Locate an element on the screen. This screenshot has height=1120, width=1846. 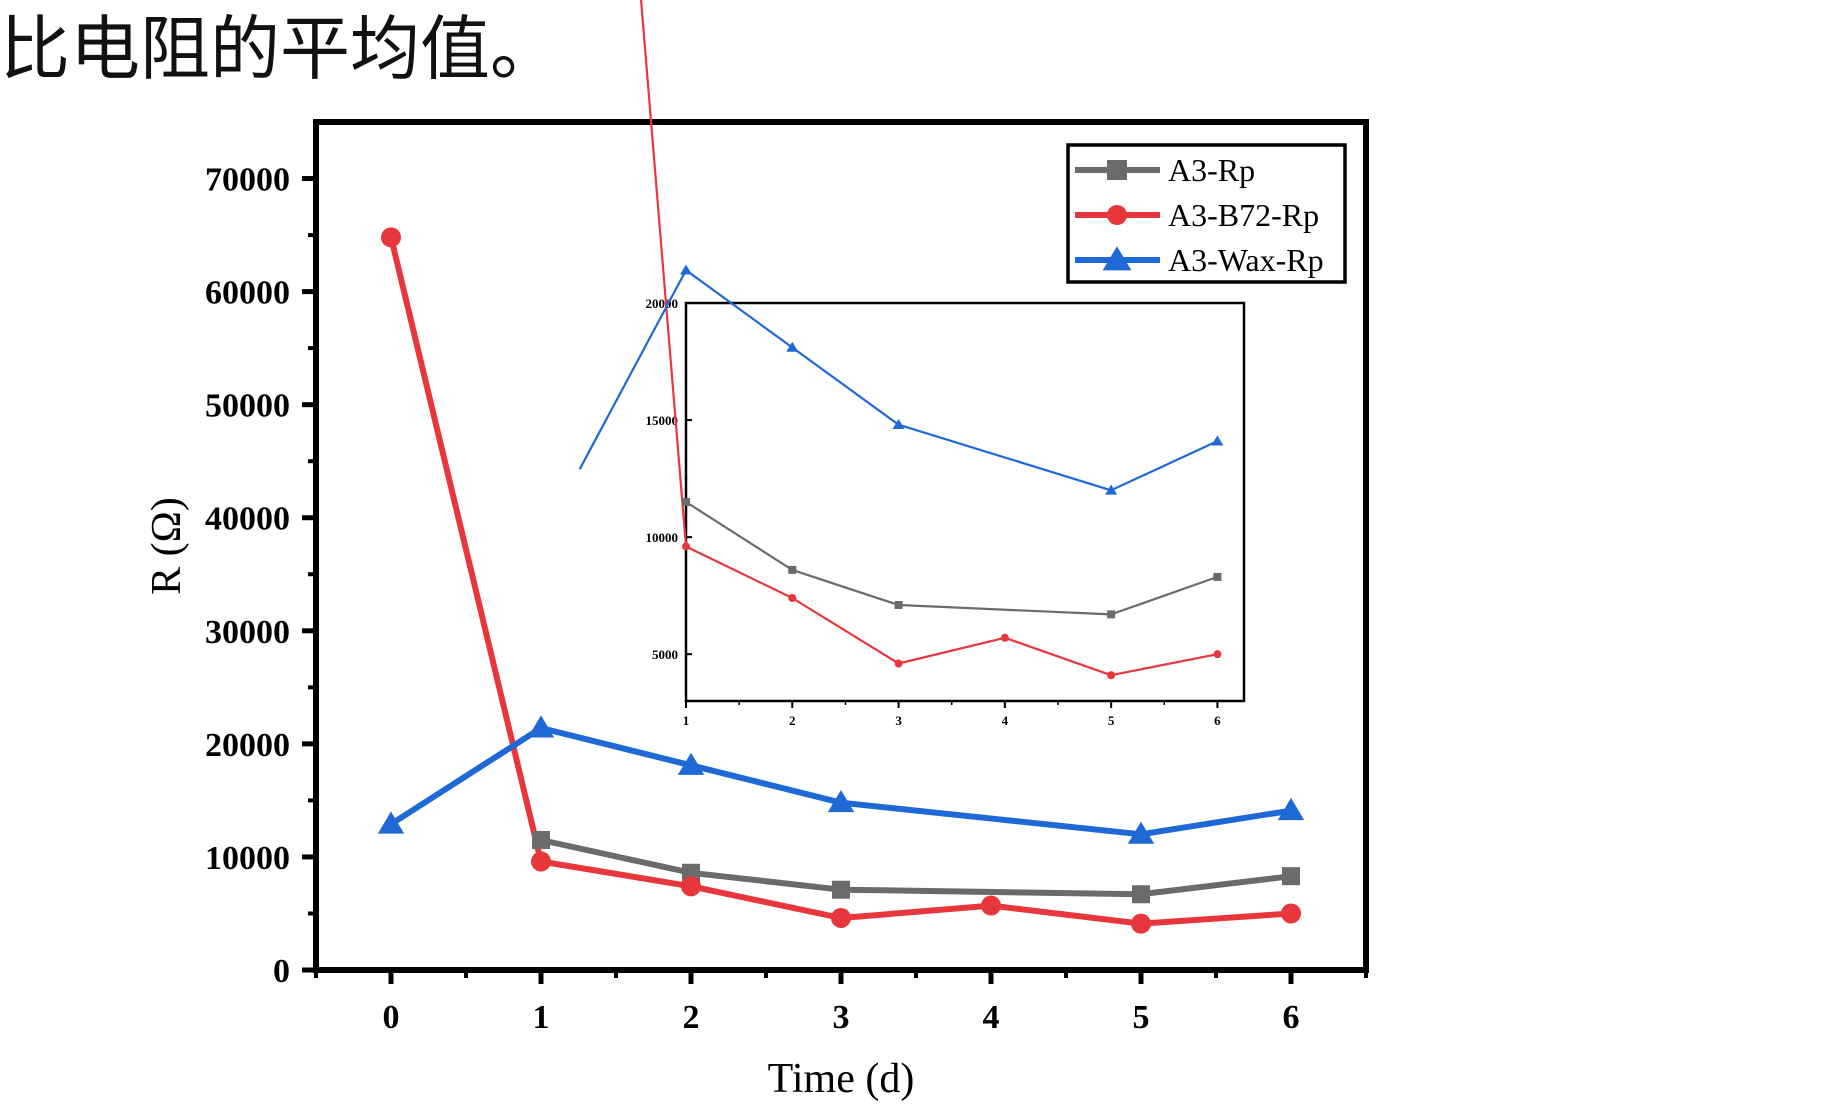
inset-x-tick-label: 6 is located at coordinates (1217, 720).